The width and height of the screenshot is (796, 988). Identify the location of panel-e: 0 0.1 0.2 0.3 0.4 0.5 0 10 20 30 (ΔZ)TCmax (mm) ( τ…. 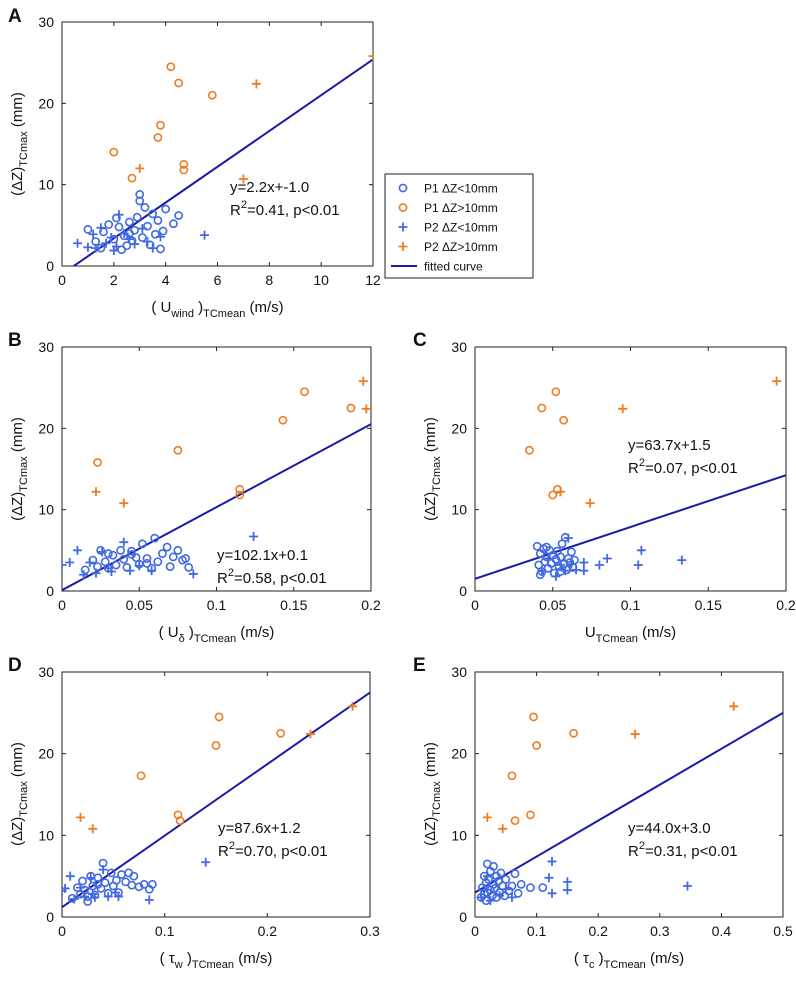
(607, 817).